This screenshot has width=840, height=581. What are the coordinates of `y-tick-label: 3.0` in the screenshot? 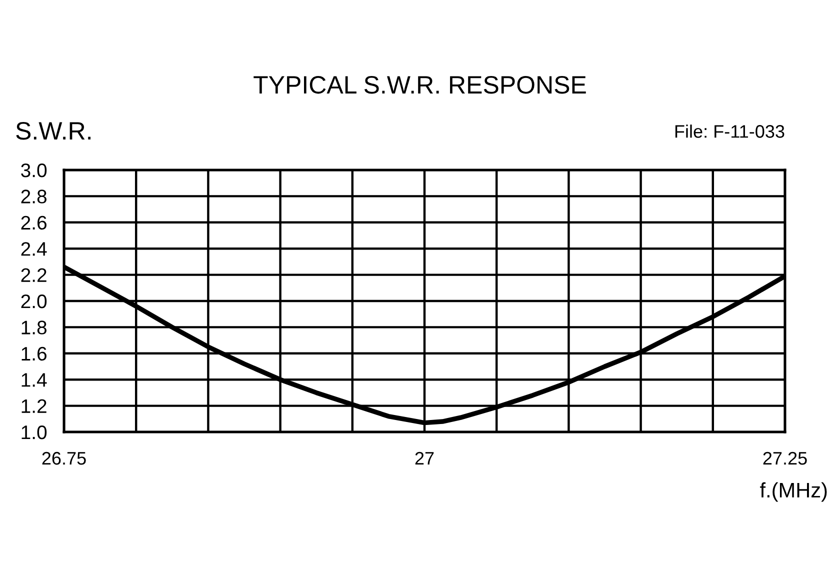 It's located at (34, 170).